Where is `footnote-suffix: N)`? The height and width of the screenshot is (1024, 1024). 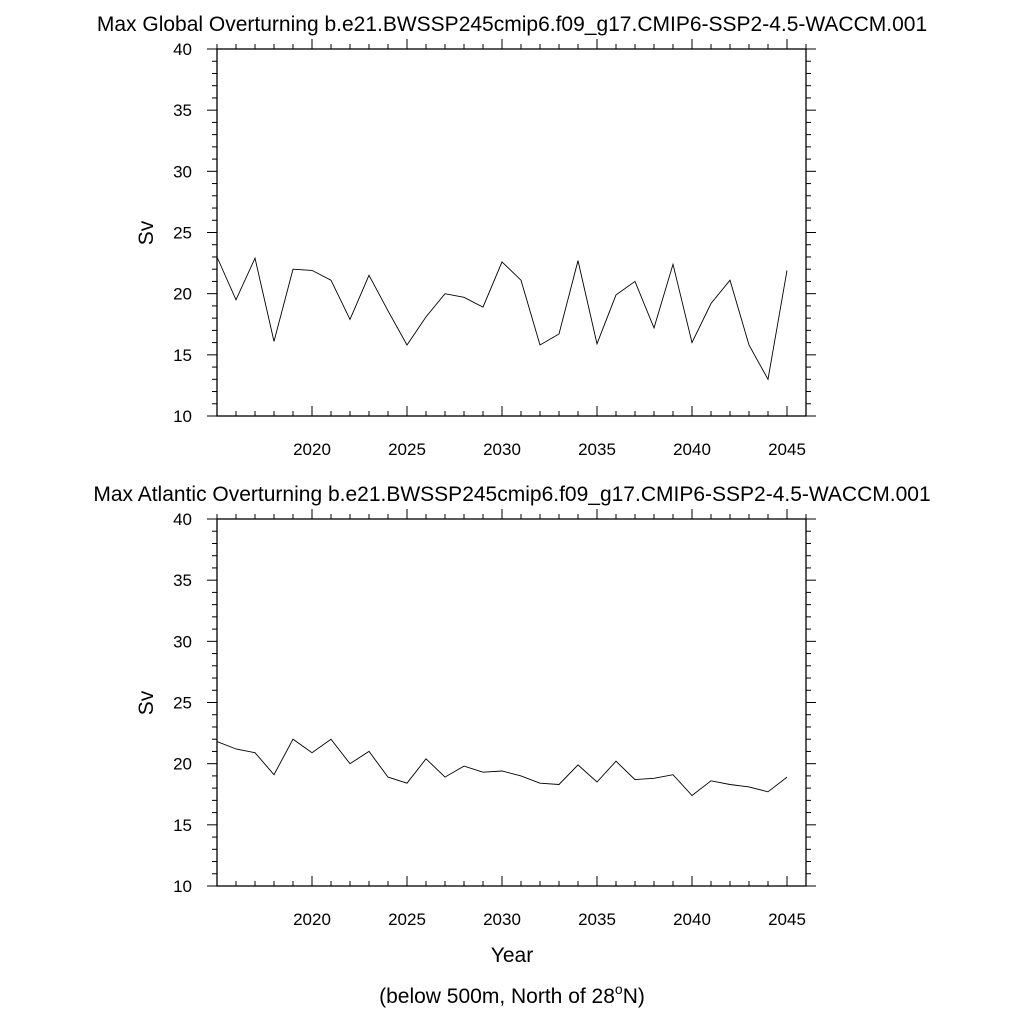 footnote-suffix: N) is located at coordinates (634, 996).